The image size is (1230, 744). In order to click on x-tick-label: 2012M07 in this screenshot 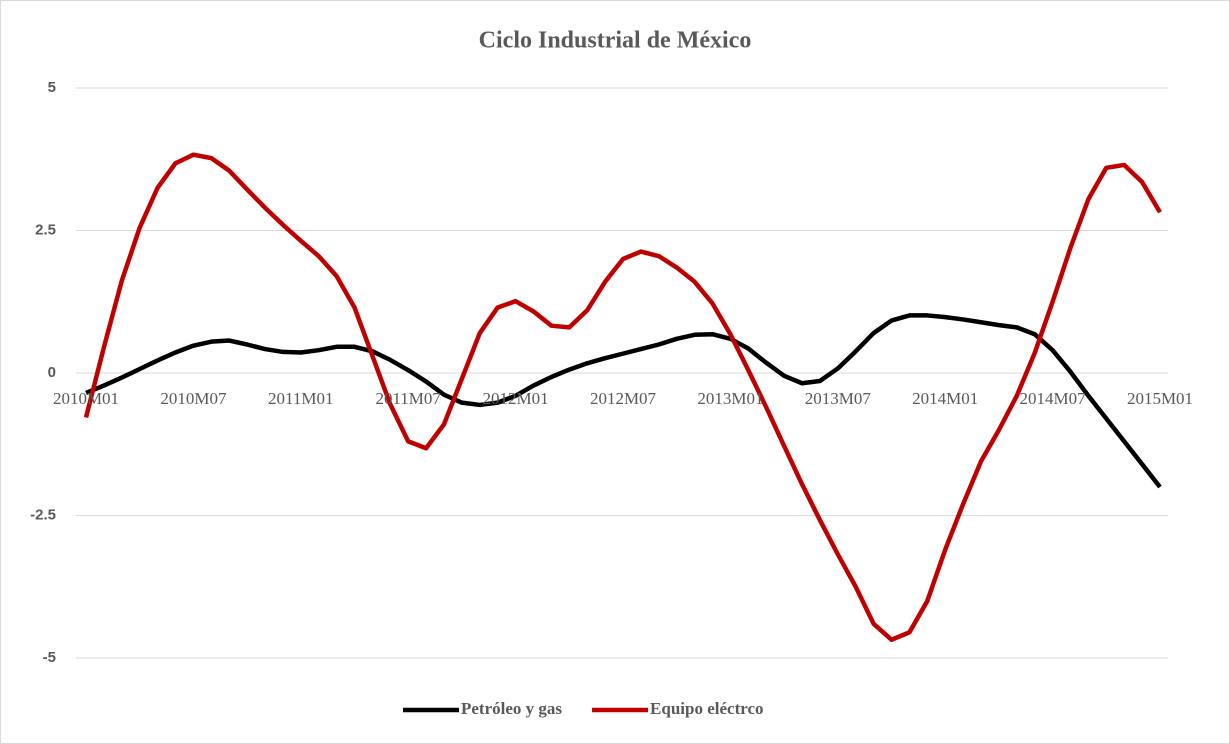, I will do `click(623, 398)`.